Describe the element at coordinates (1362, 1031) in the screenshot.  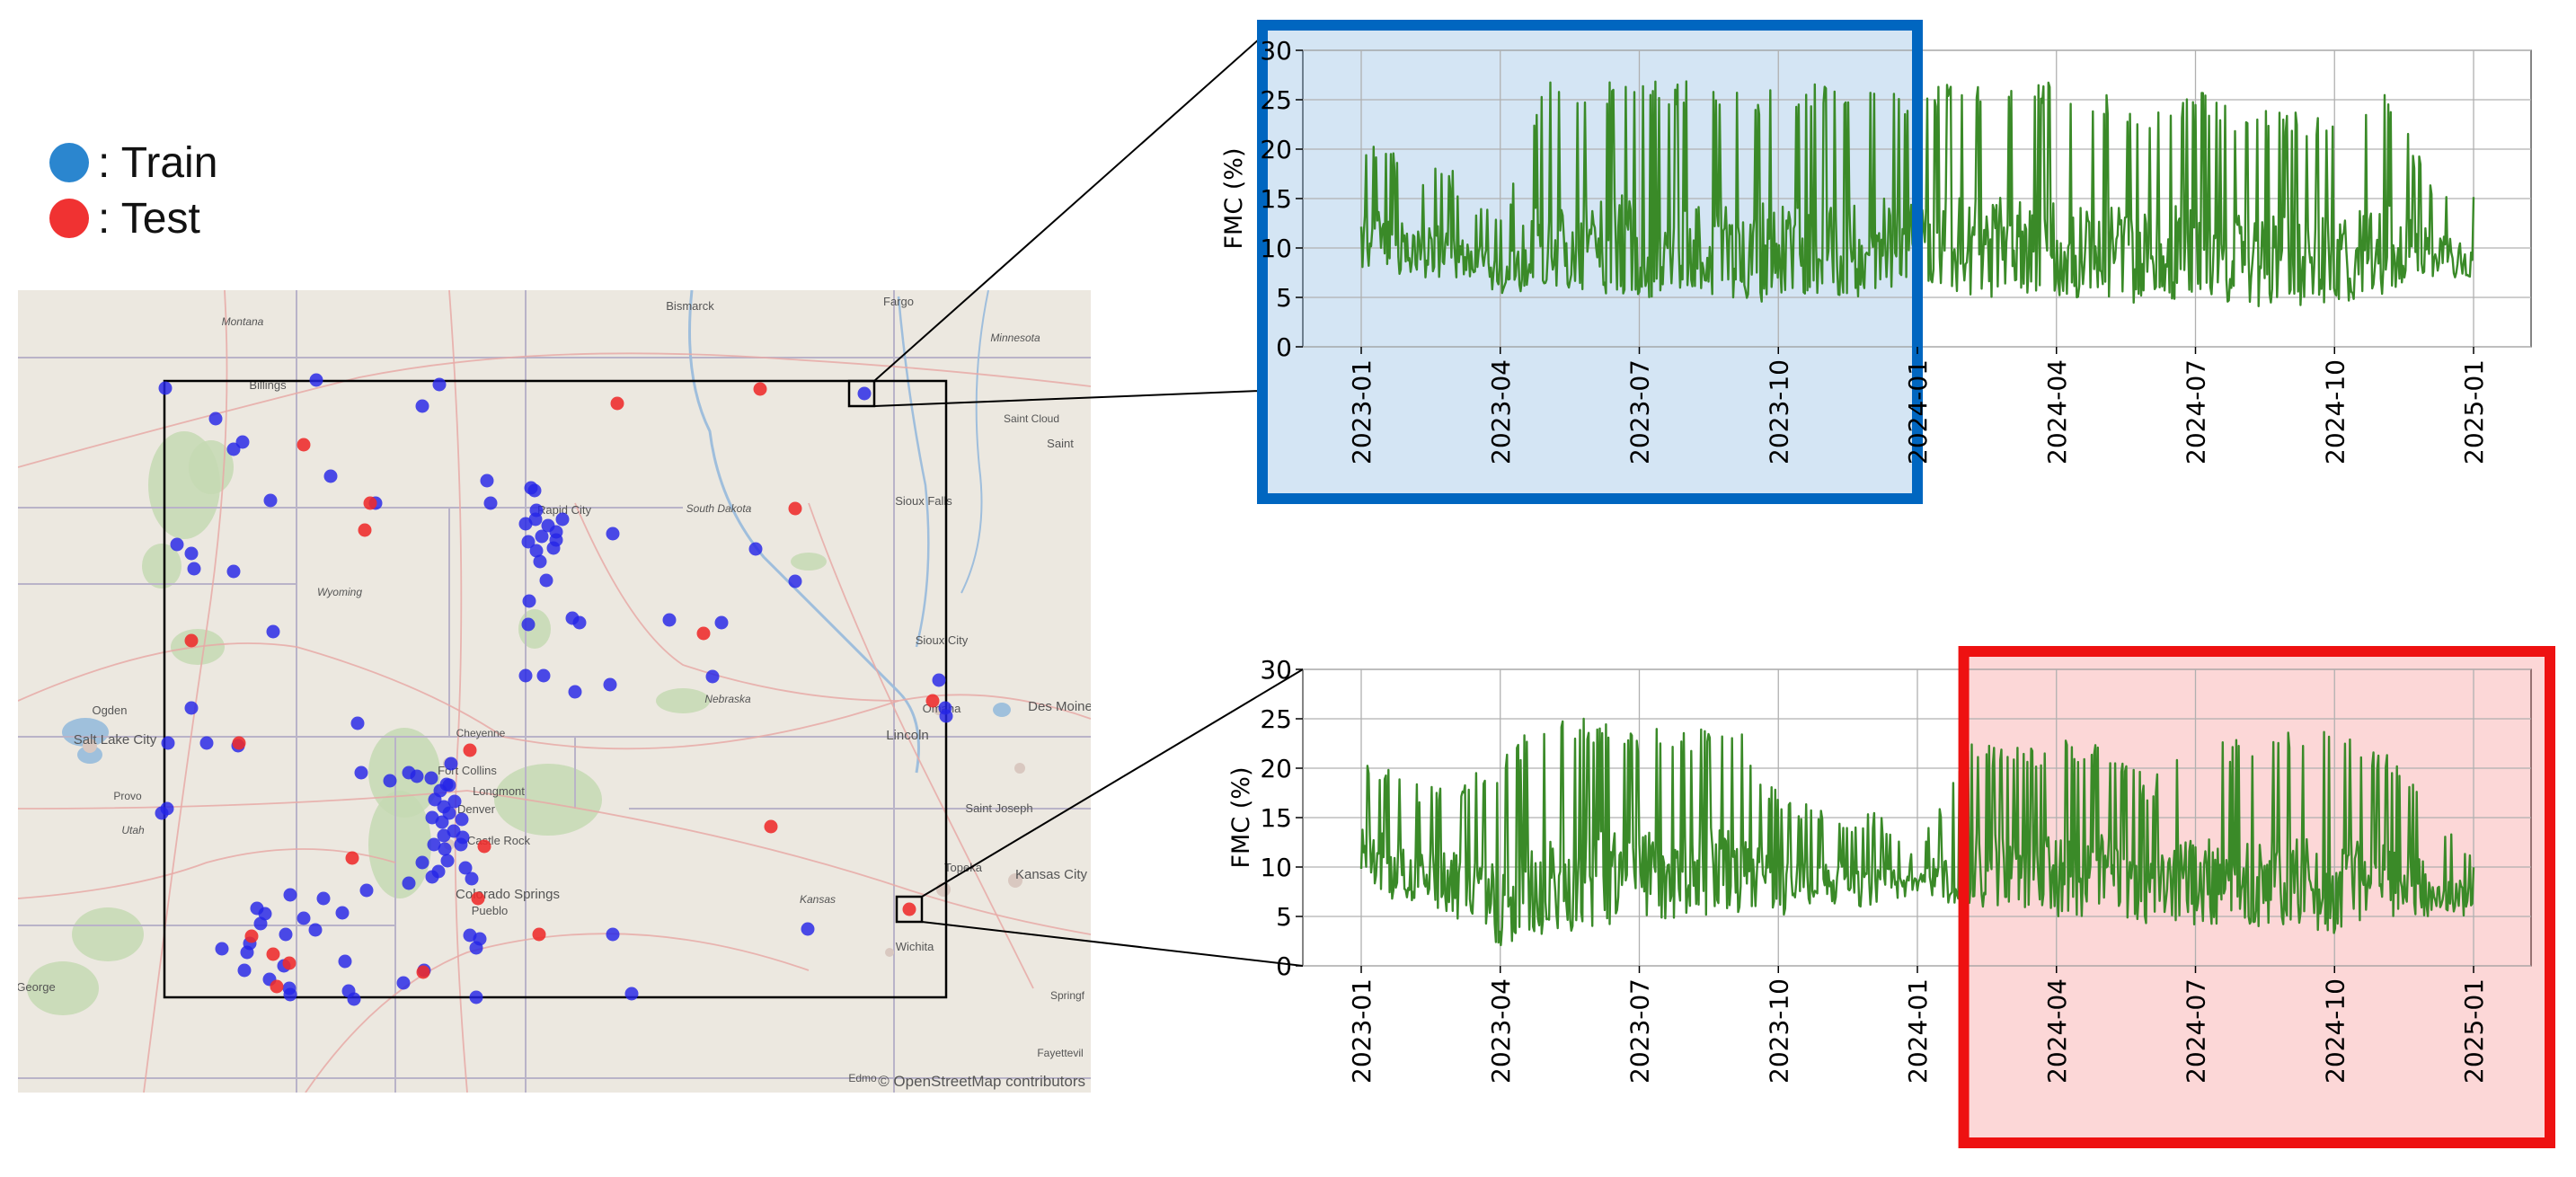
I see `x-tick-label: 2023-01` at that location.